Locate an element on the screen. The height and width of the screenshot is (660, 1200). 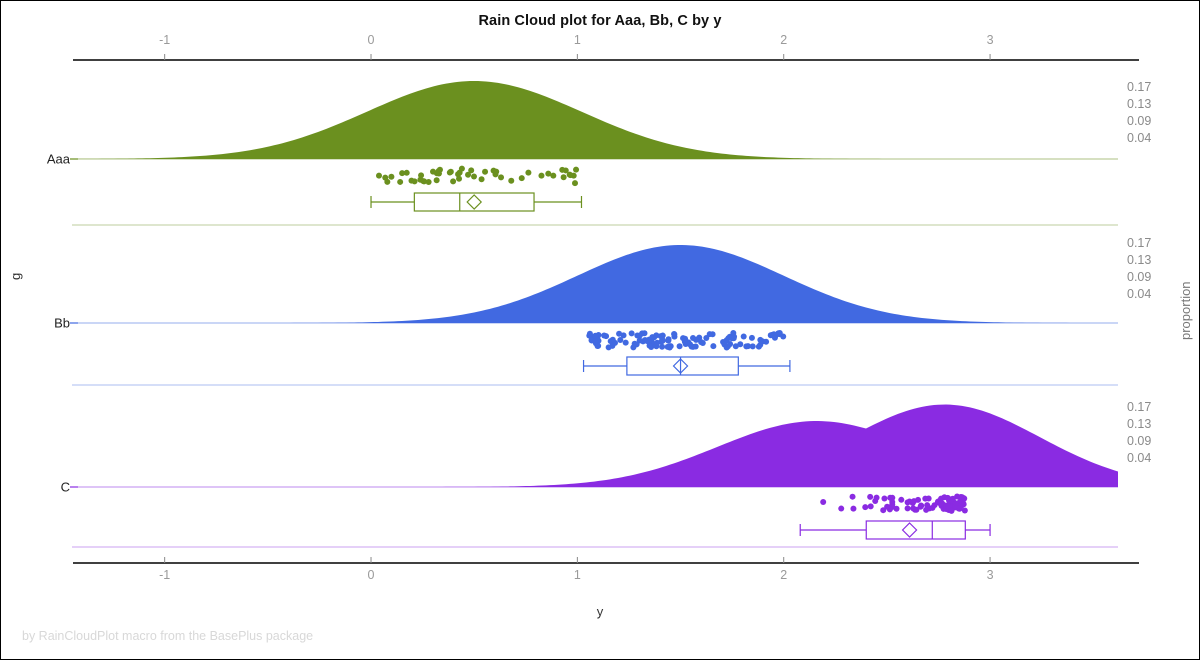
y-axis-group-label-aaa: Aaa is located at coordinates (58, 159).